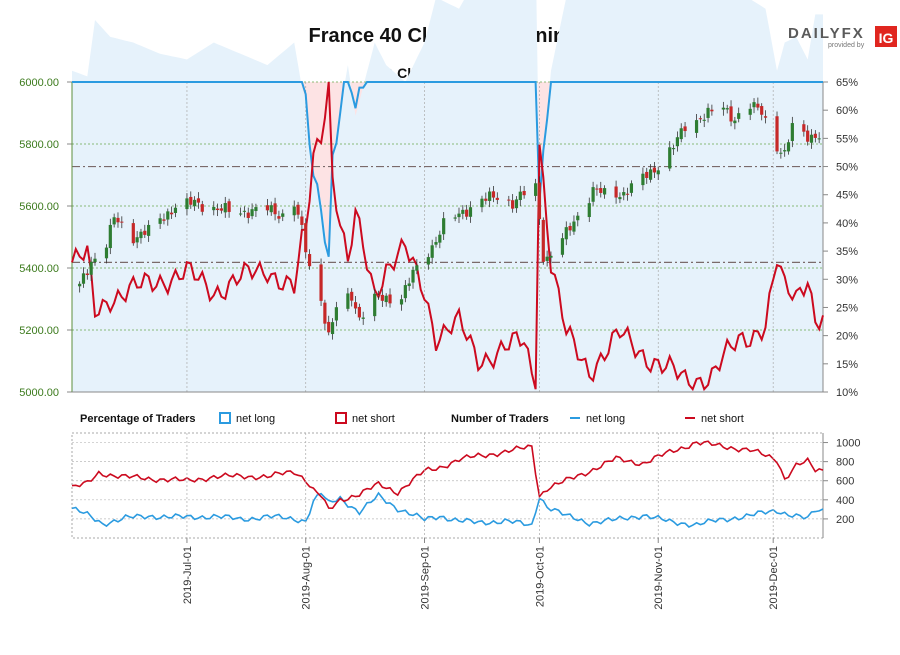  I want to click on price-tick-label: 5600.00, so click(39, 207).